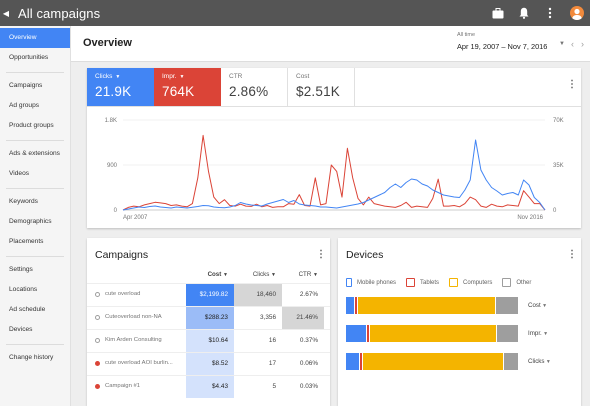 The image size is (590, 406). Describe the element at coordinates (498, 13) in the screenshot. I see `briefcase-icon` at that location.